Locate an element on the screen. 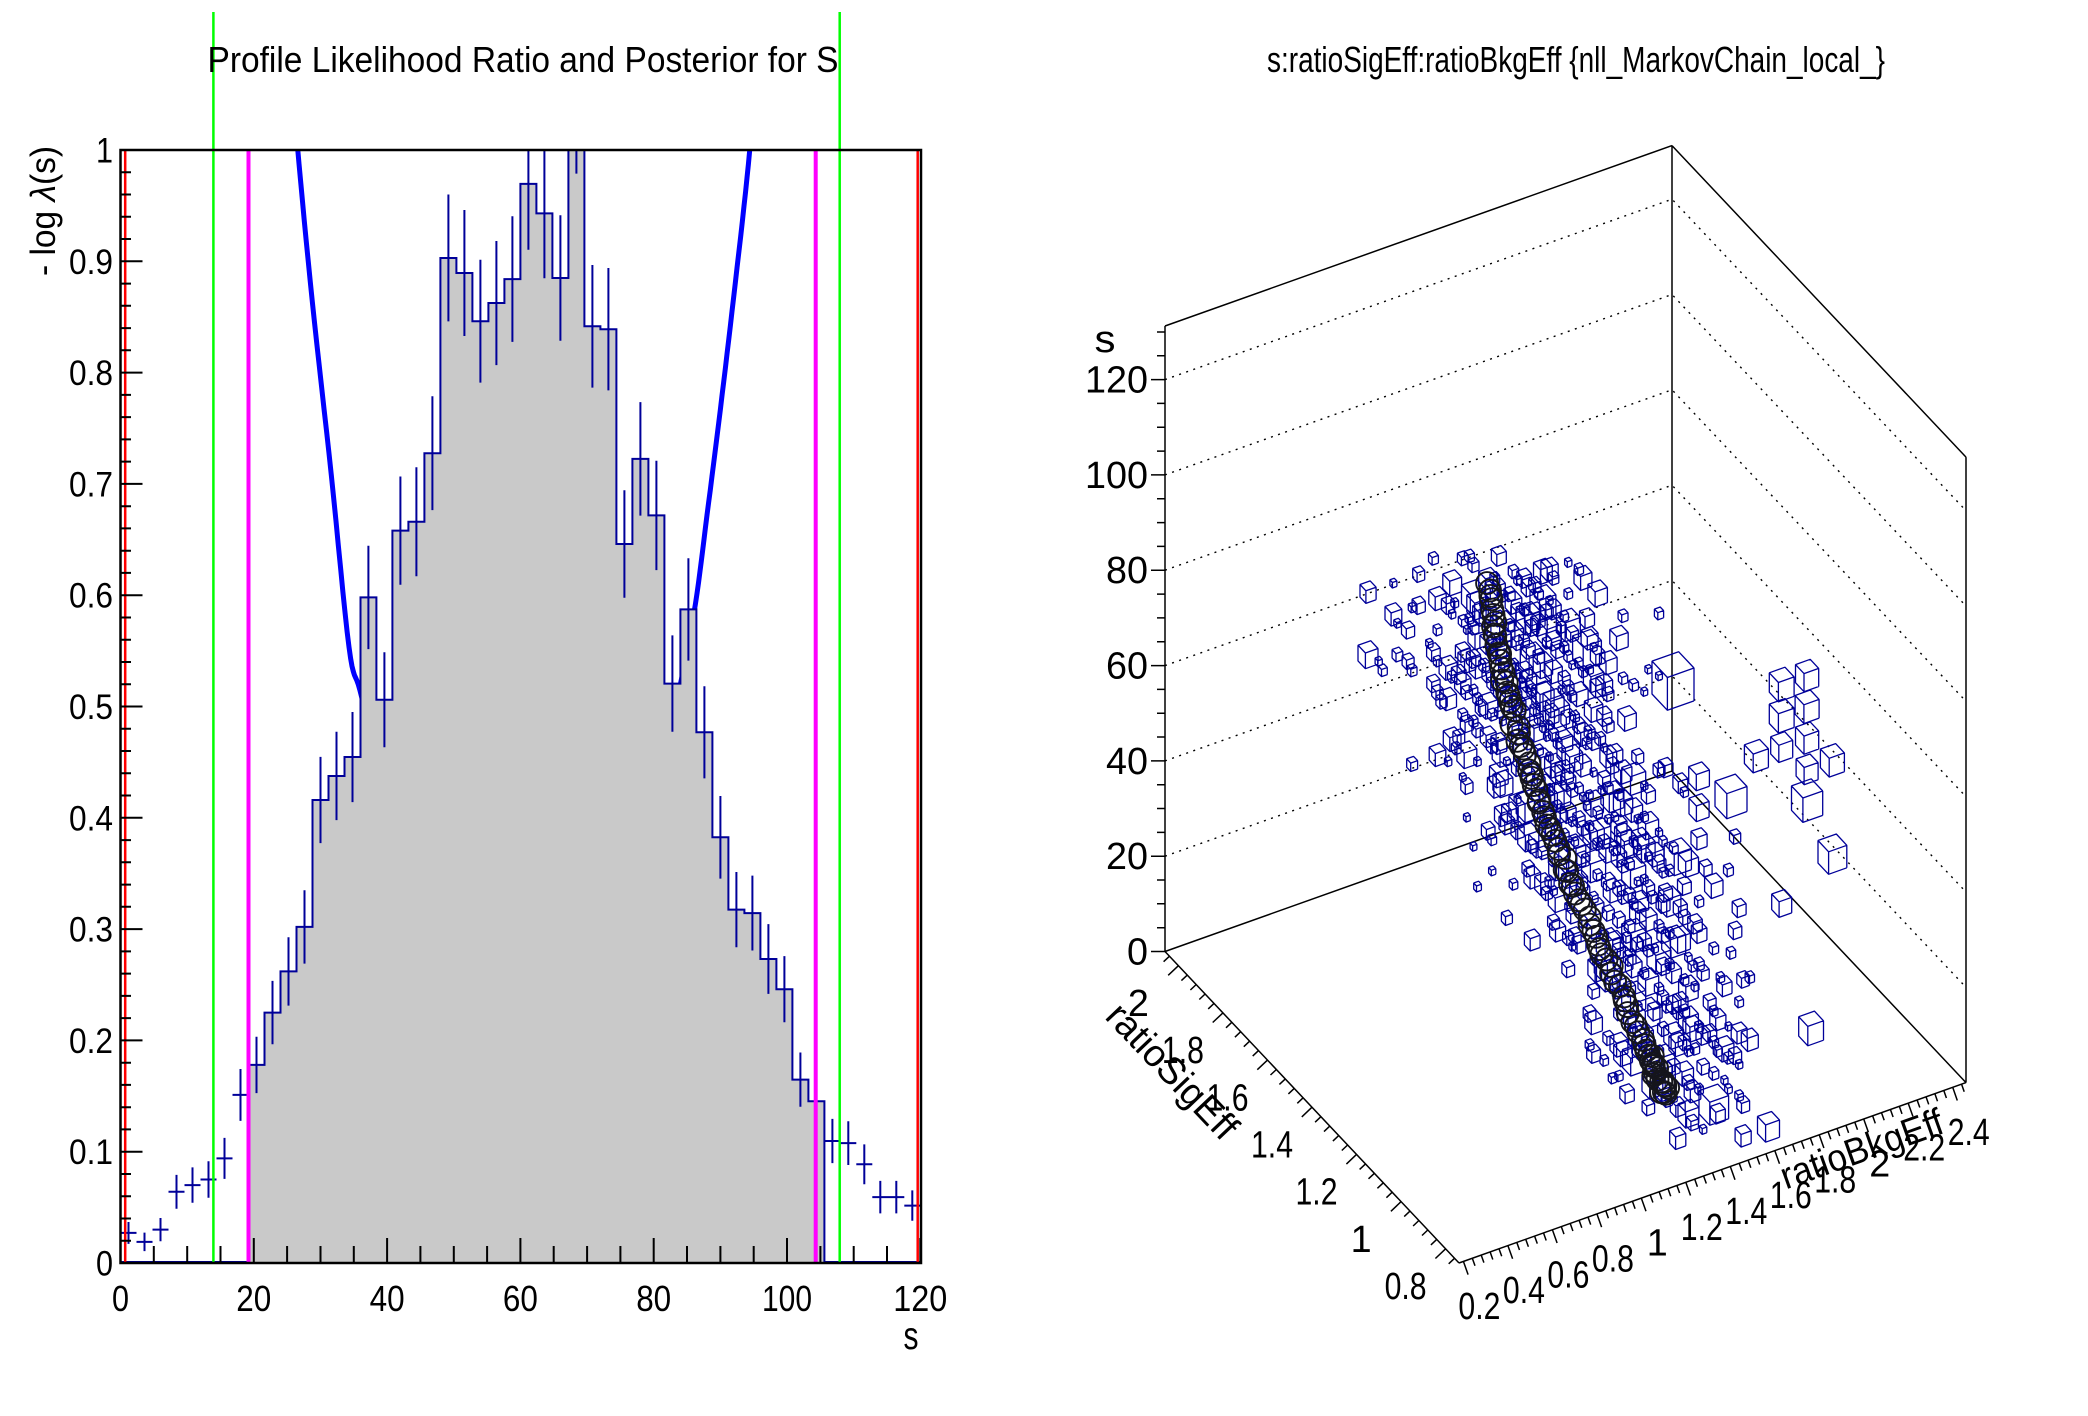 The image size is (2088, 1416). svg-text: 0.5 is located at coordinates (91, 707).